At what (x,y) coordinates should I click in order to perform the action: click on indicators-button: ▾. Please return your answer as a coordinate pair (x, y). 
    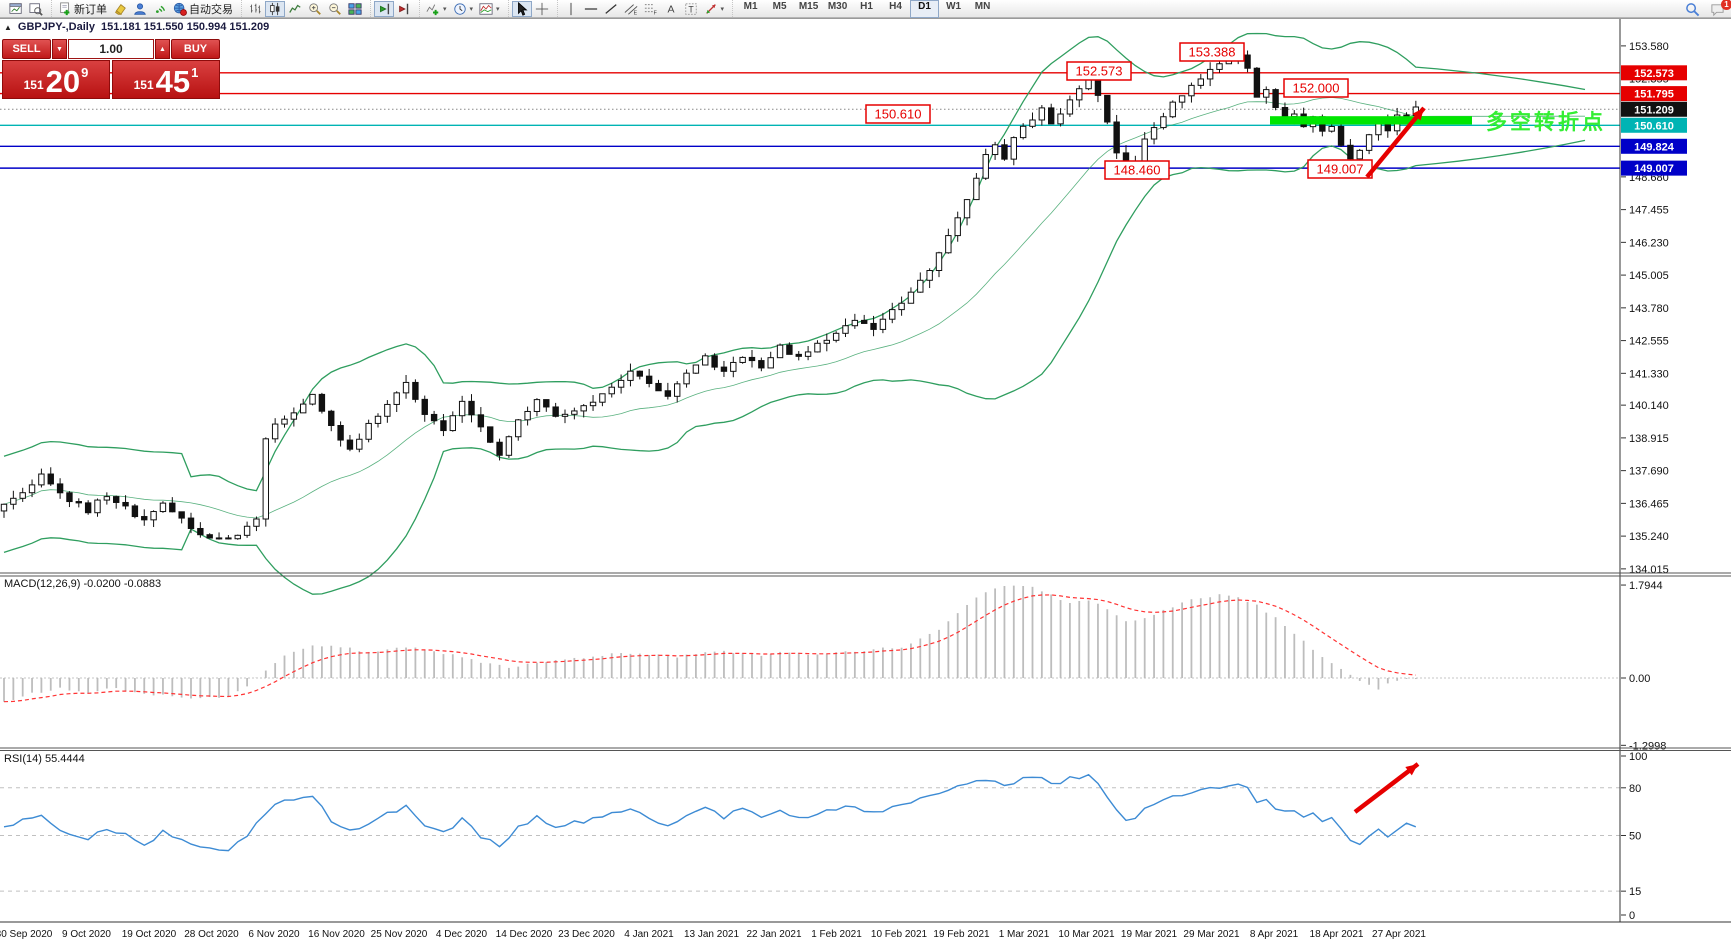
    Looking at the image, I should click on (436, 9).